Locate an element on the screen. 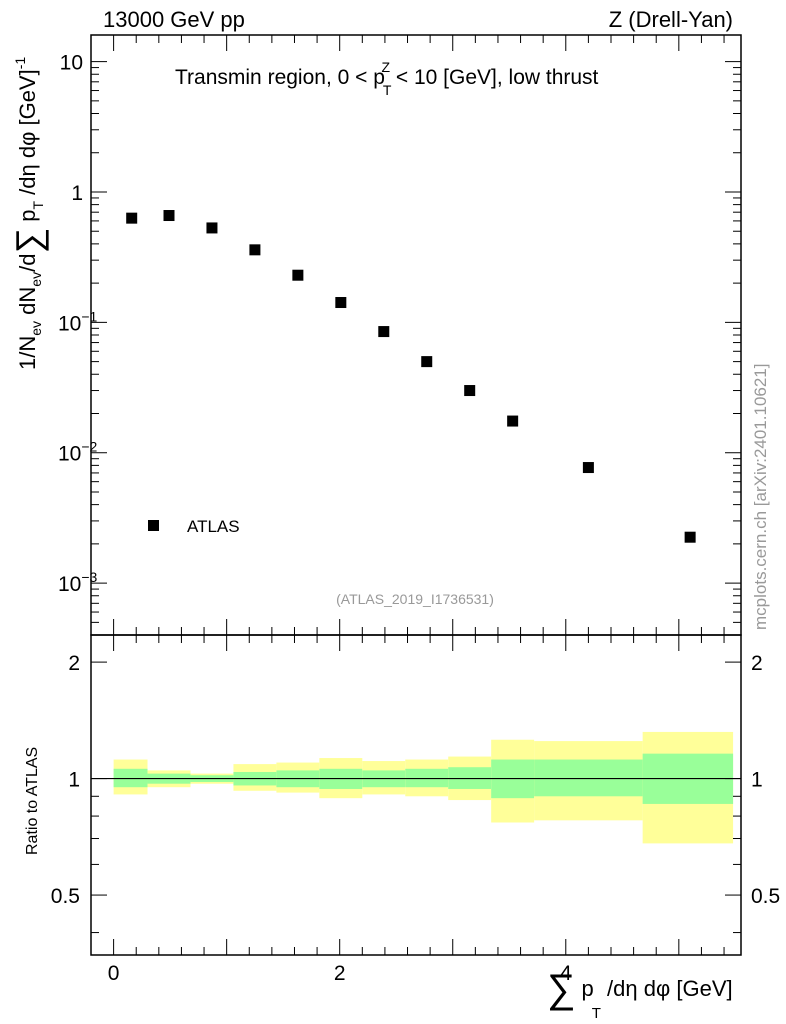  ratio-ytick-label-right-1: 1 is located at coordinates (757, 780).